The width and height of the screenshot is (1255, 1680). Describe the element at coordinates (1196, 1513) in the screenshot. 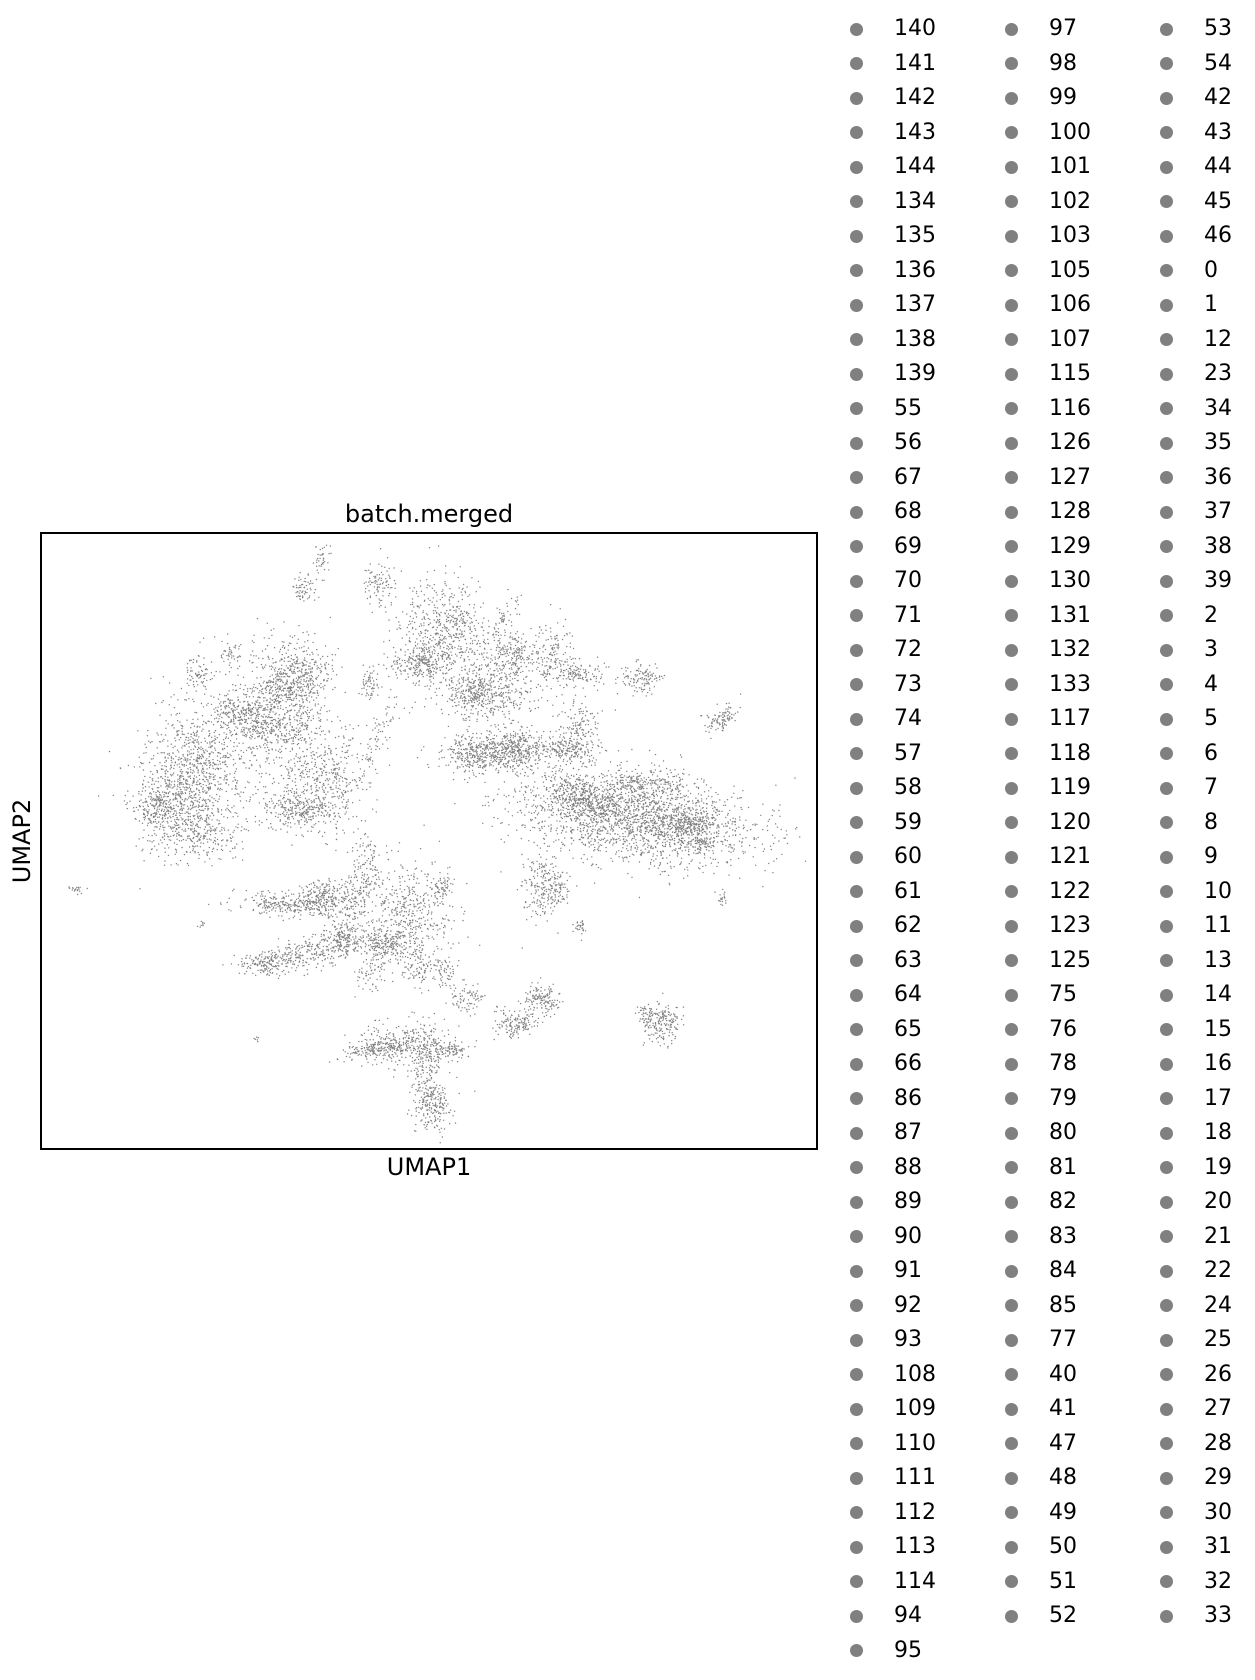

I see `legend-item: 30` at that location.